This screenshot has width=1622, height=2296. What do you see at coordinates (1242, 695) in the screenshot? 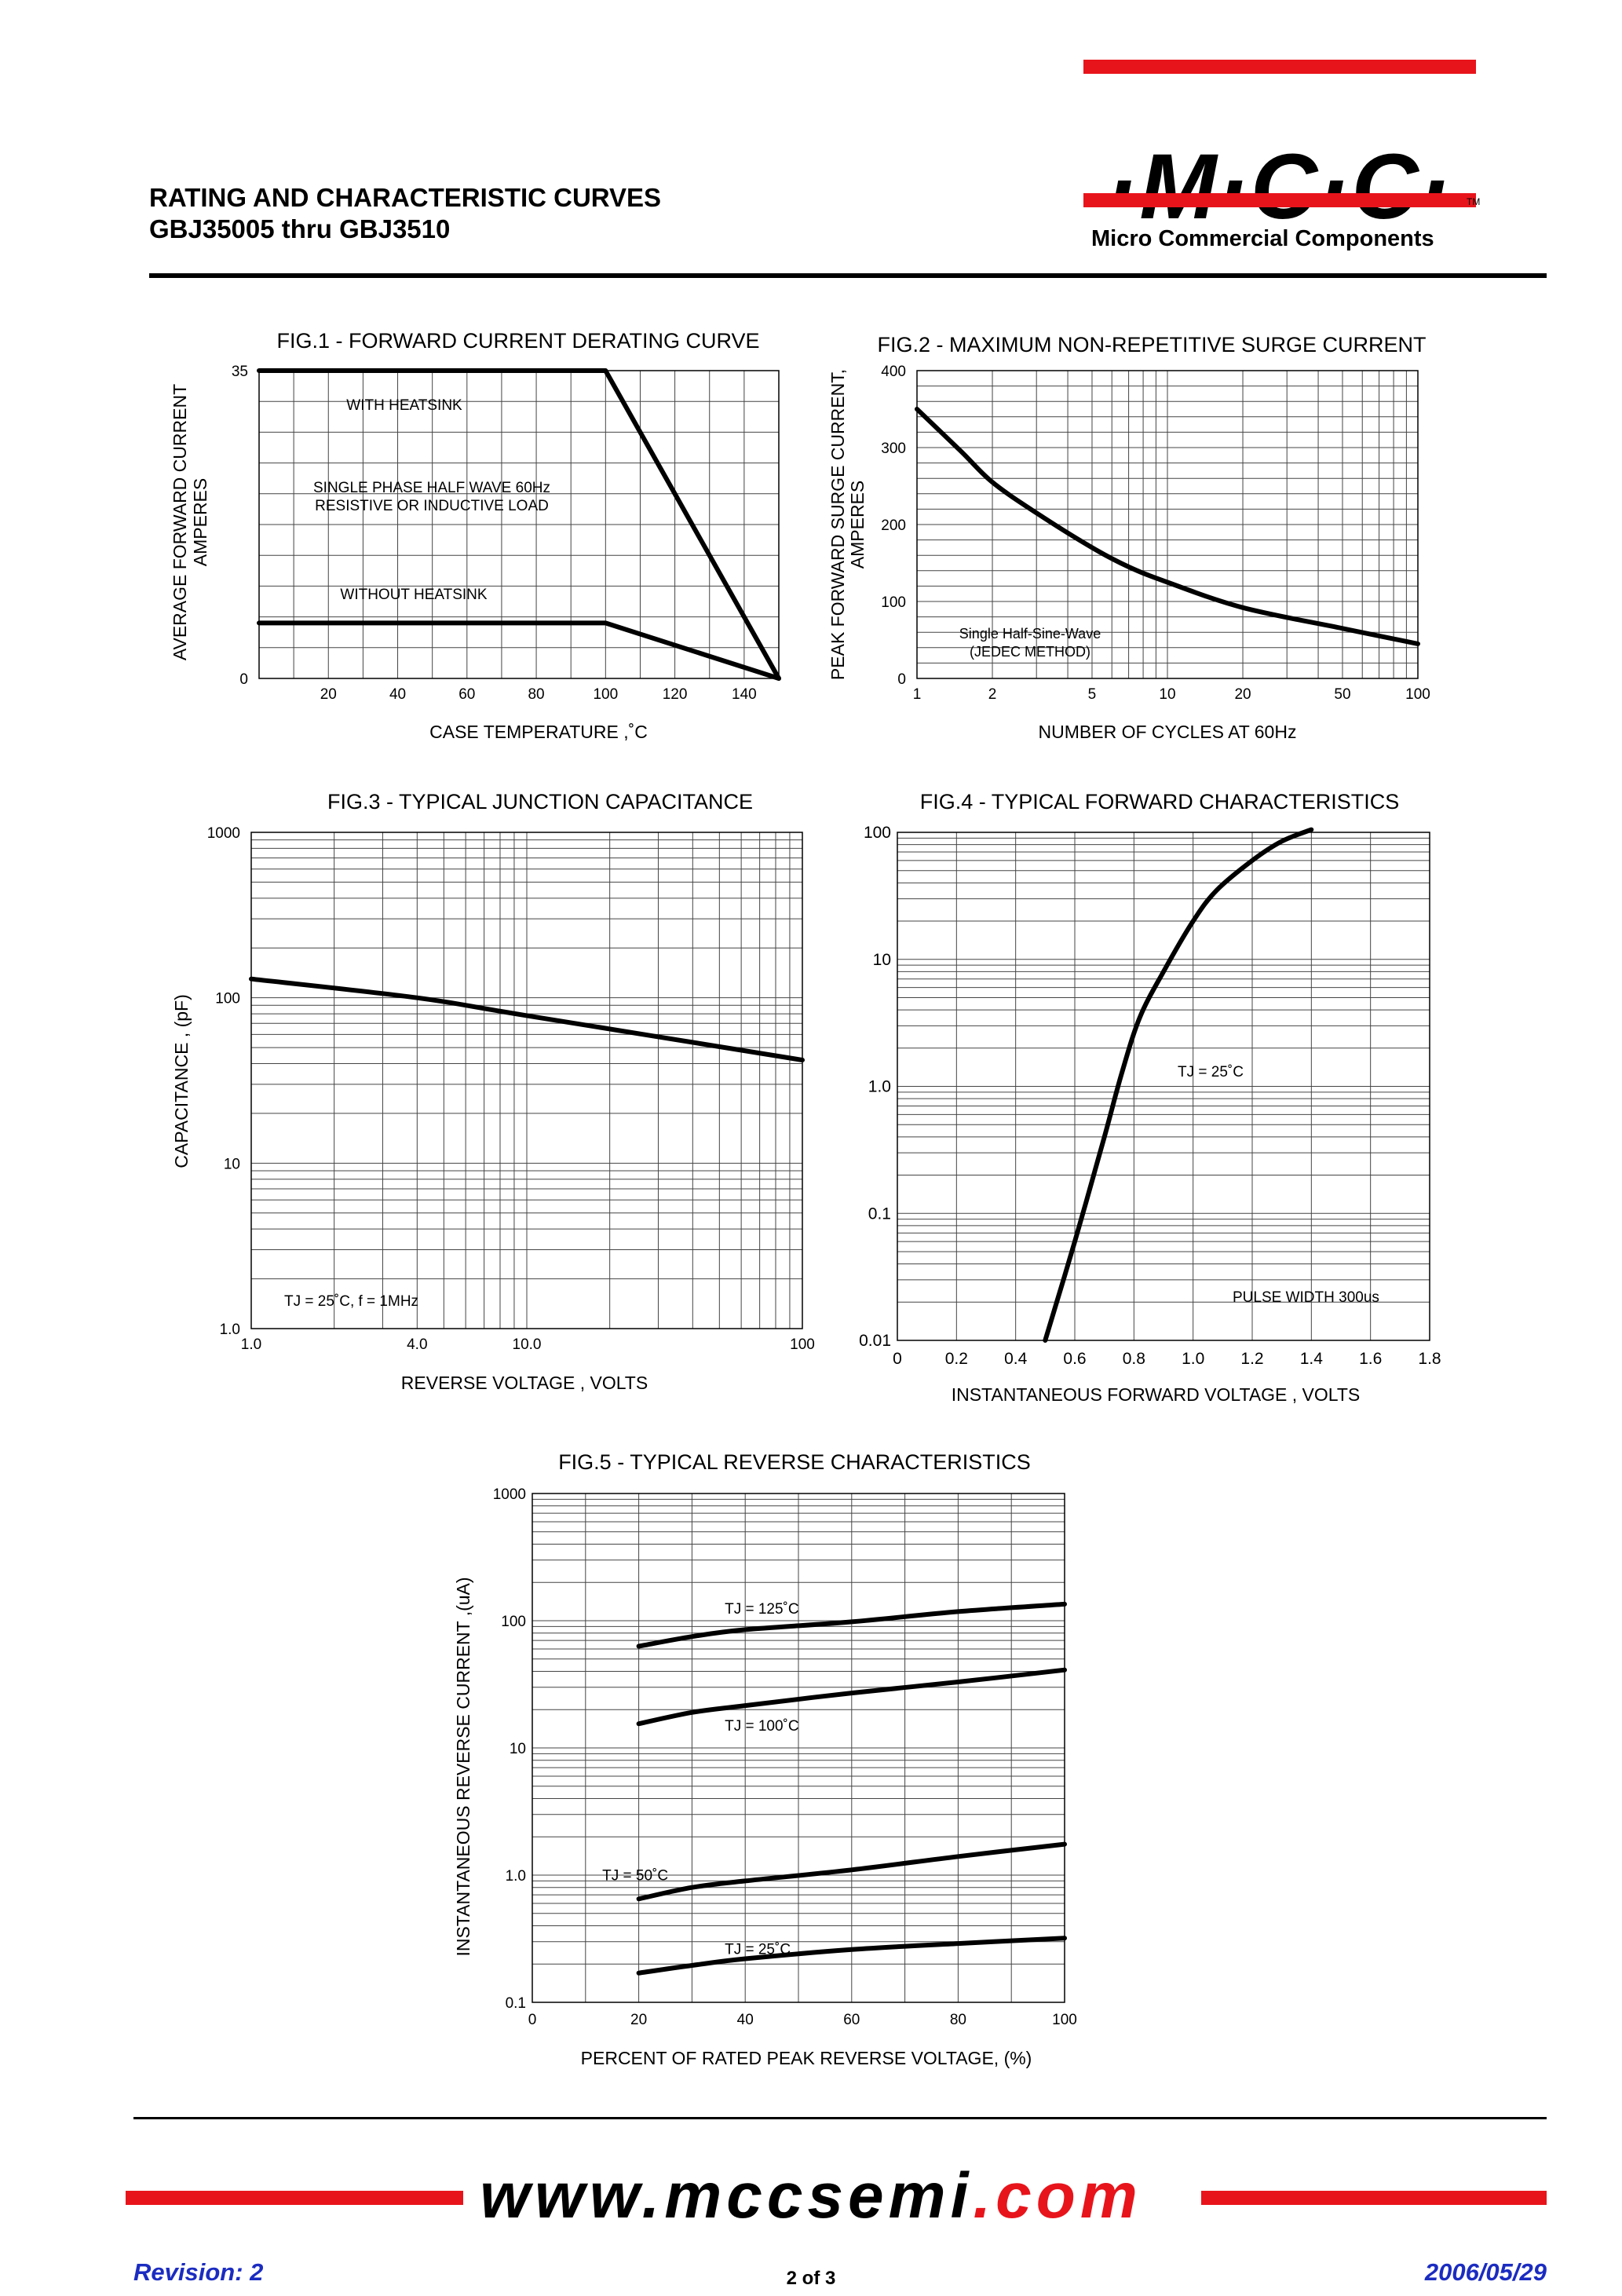
I see `fig2-xtick-label: 20` at bounding box center [1242, 695].